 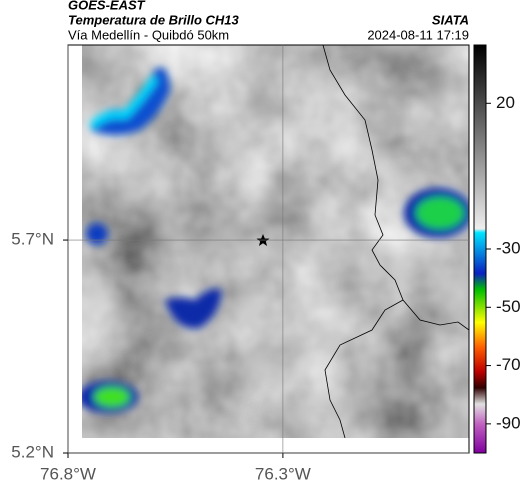 I want to click on colorbar-tick-label: 20, so click(x=505, y=102).